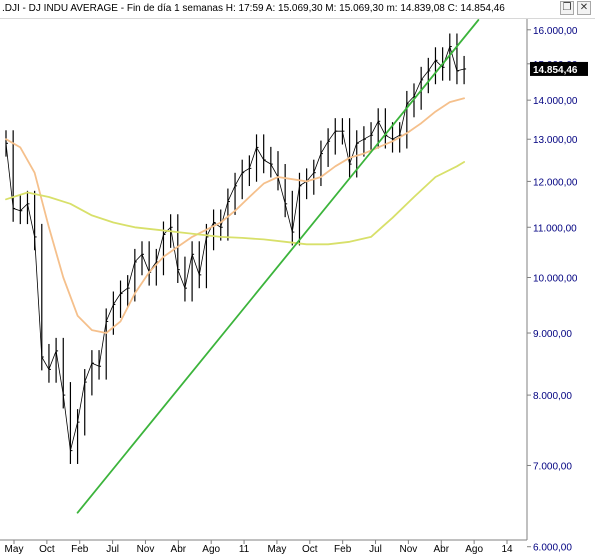  Describe the element at coordinates (555, 182) in the screenshot. I see `y-tick-label: 12.000,00` at that location.